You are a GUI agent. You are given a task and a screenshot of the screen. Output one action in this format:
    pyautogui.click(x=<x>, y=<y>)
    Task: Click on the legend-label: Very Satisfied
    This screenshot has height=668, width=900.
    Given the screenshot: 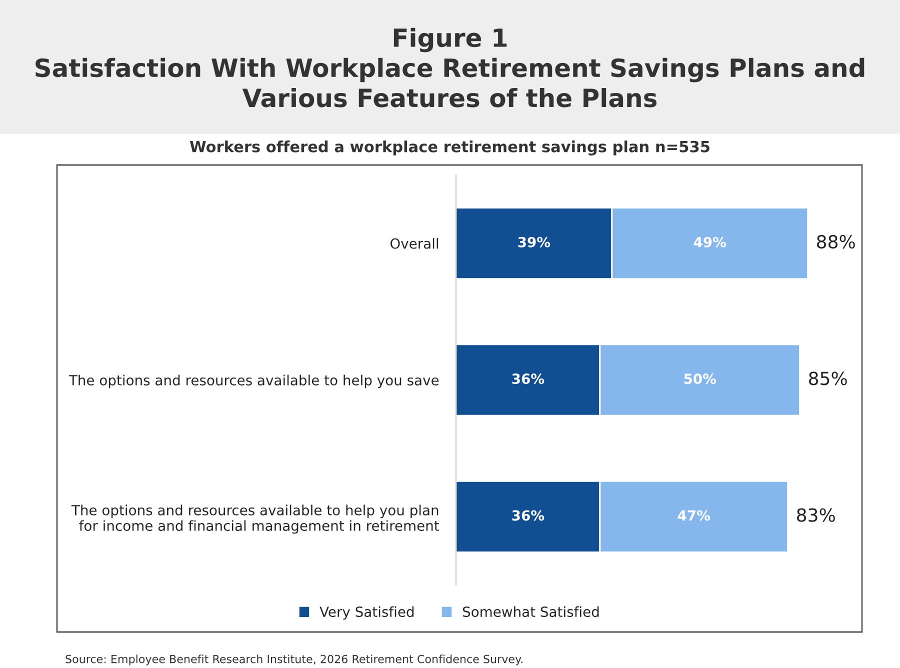 What is the action you would take?
    pyautogui.click(x=367, y=613)
    